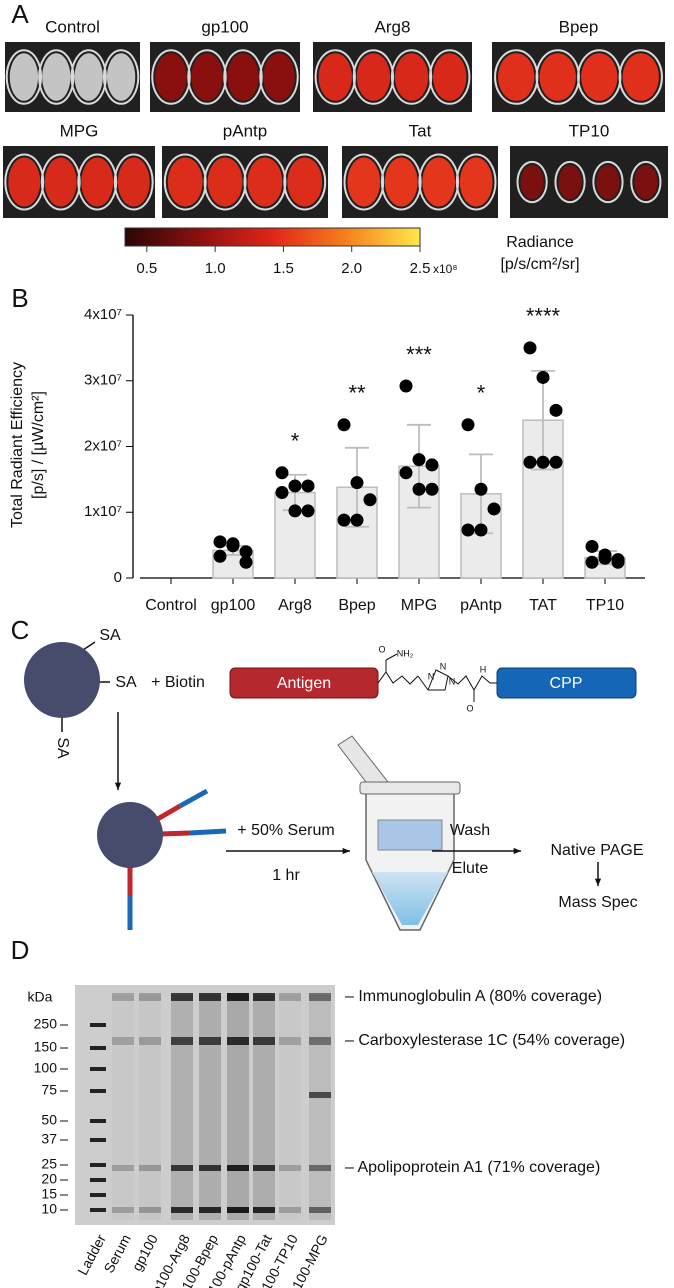  What do you see at coordinates (473, 996) in the screenshot?
I see `band-annotation: – Immunoglobulin A (80% coverage)` at bounding box center [473, 996].